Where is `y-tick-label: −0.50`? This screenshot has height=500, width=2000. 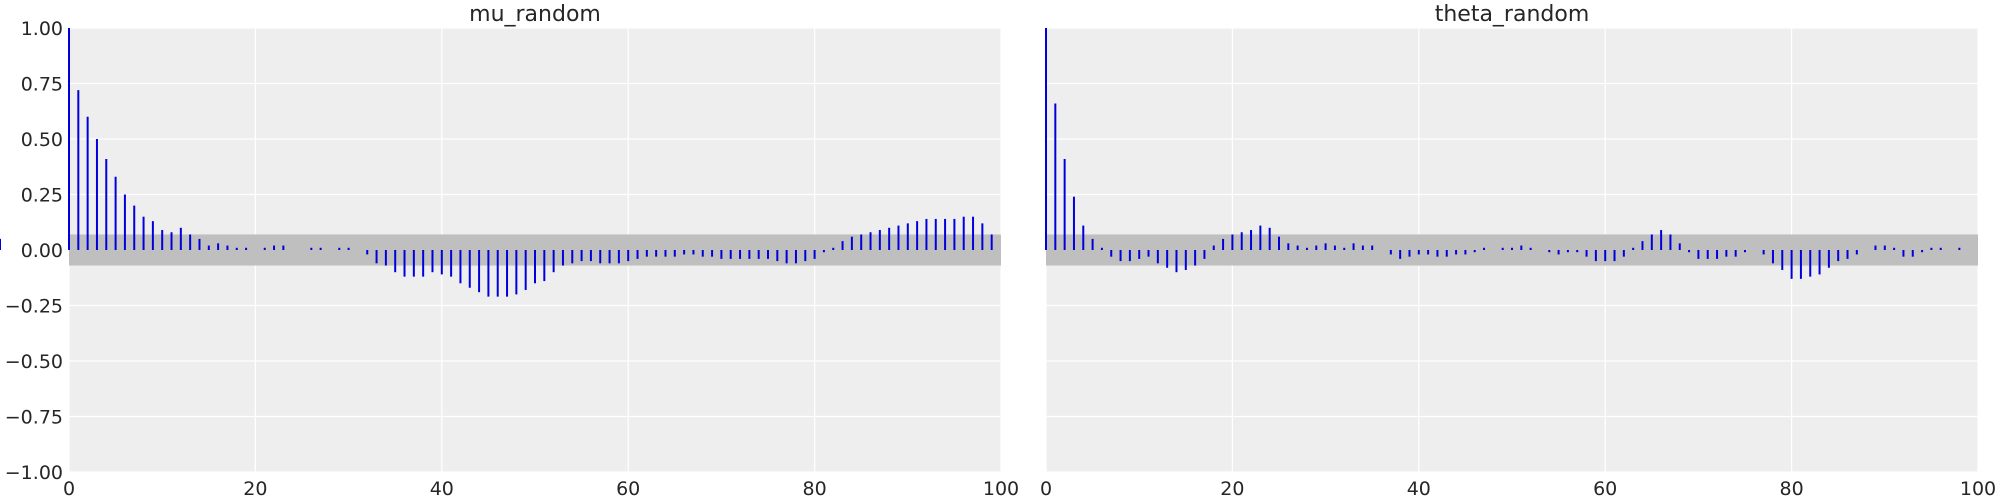 y-tick-label: −0.50 is located at coordinates (34, 362).